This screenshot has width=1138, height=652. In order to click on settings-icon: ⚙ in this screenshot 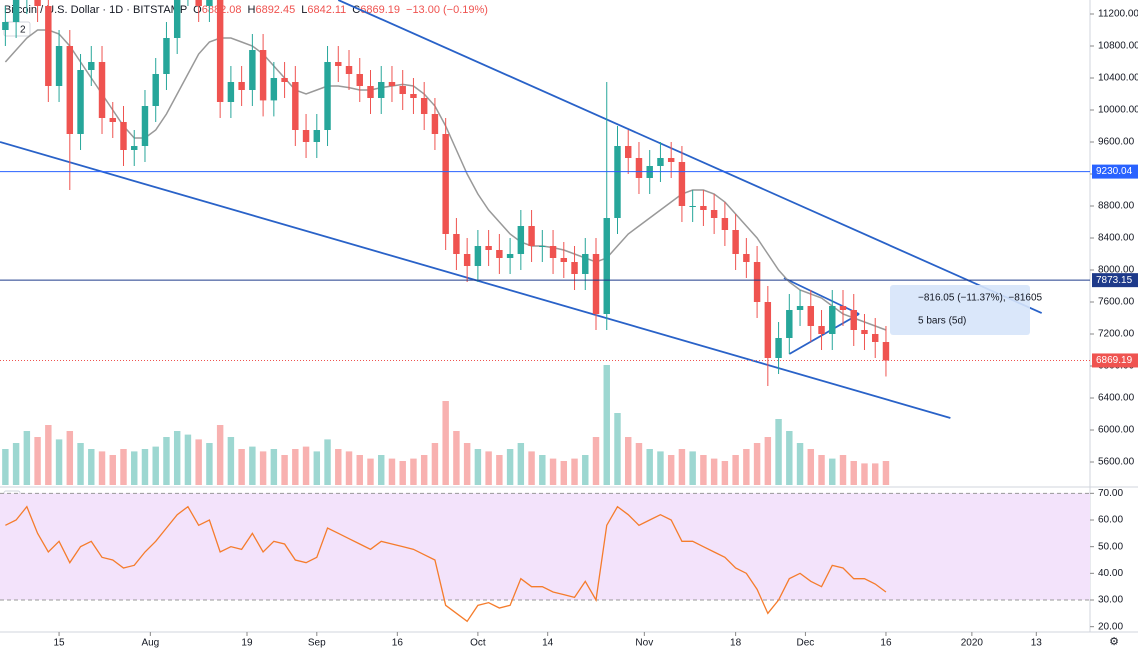, I will do `click(1114, 642)`.